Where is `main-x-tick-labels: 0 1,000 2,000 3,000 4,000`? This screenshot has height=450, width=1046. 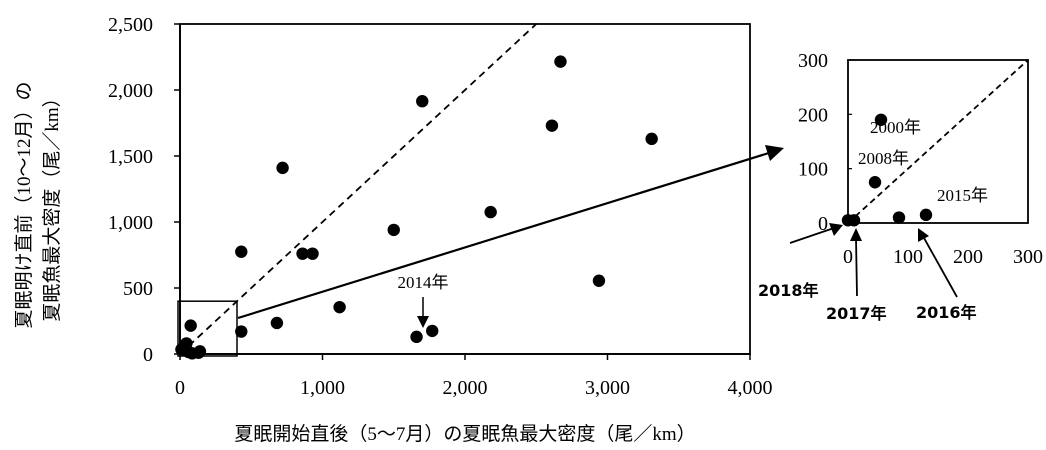
main-x-tick-labels: 0 1,000 2,000 3,000 4,000 is located at coordinates (474, 388).